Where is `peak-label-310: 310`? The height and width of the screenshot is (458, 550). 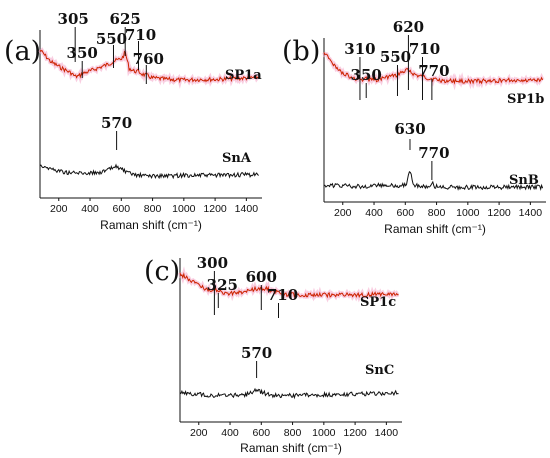 peak-label-310: 310 is located at coordinates (359, 49).